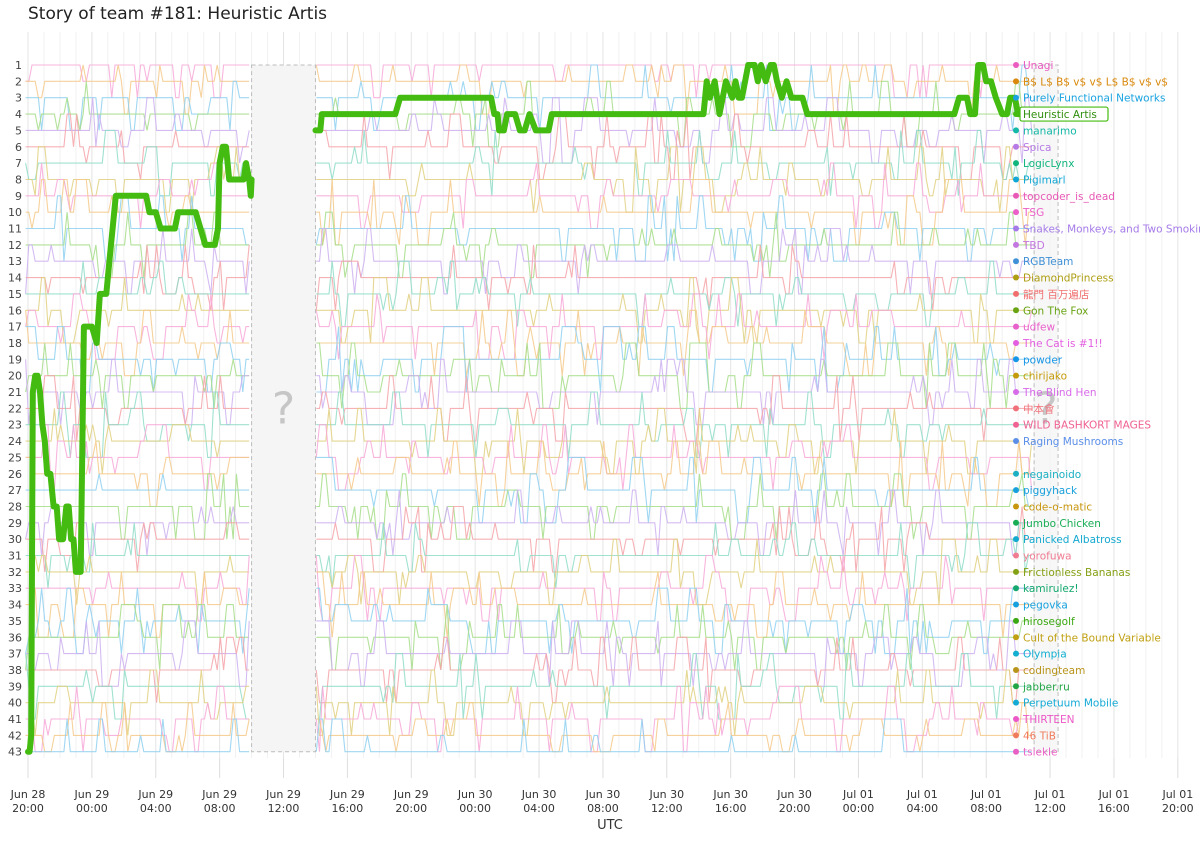  Describe the element at coordinates (1059, 393) in the screenshot. I see `team-label: The Blind Hen` at that location.